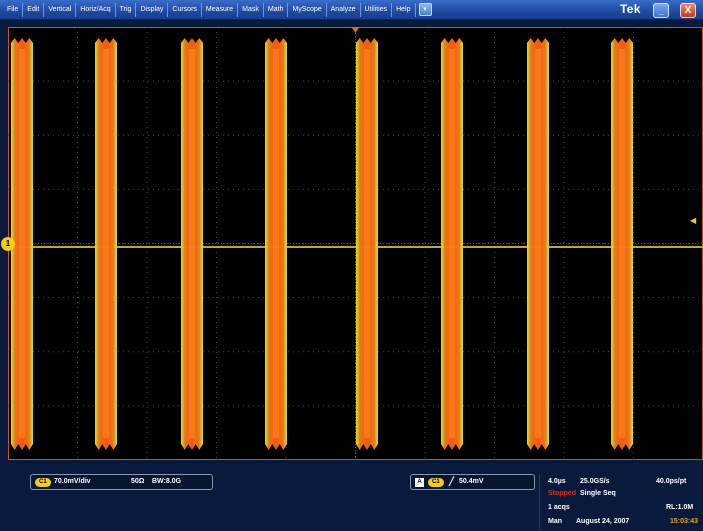  I want to click on resolution: 40.0ps/pt, so click(671, 481).